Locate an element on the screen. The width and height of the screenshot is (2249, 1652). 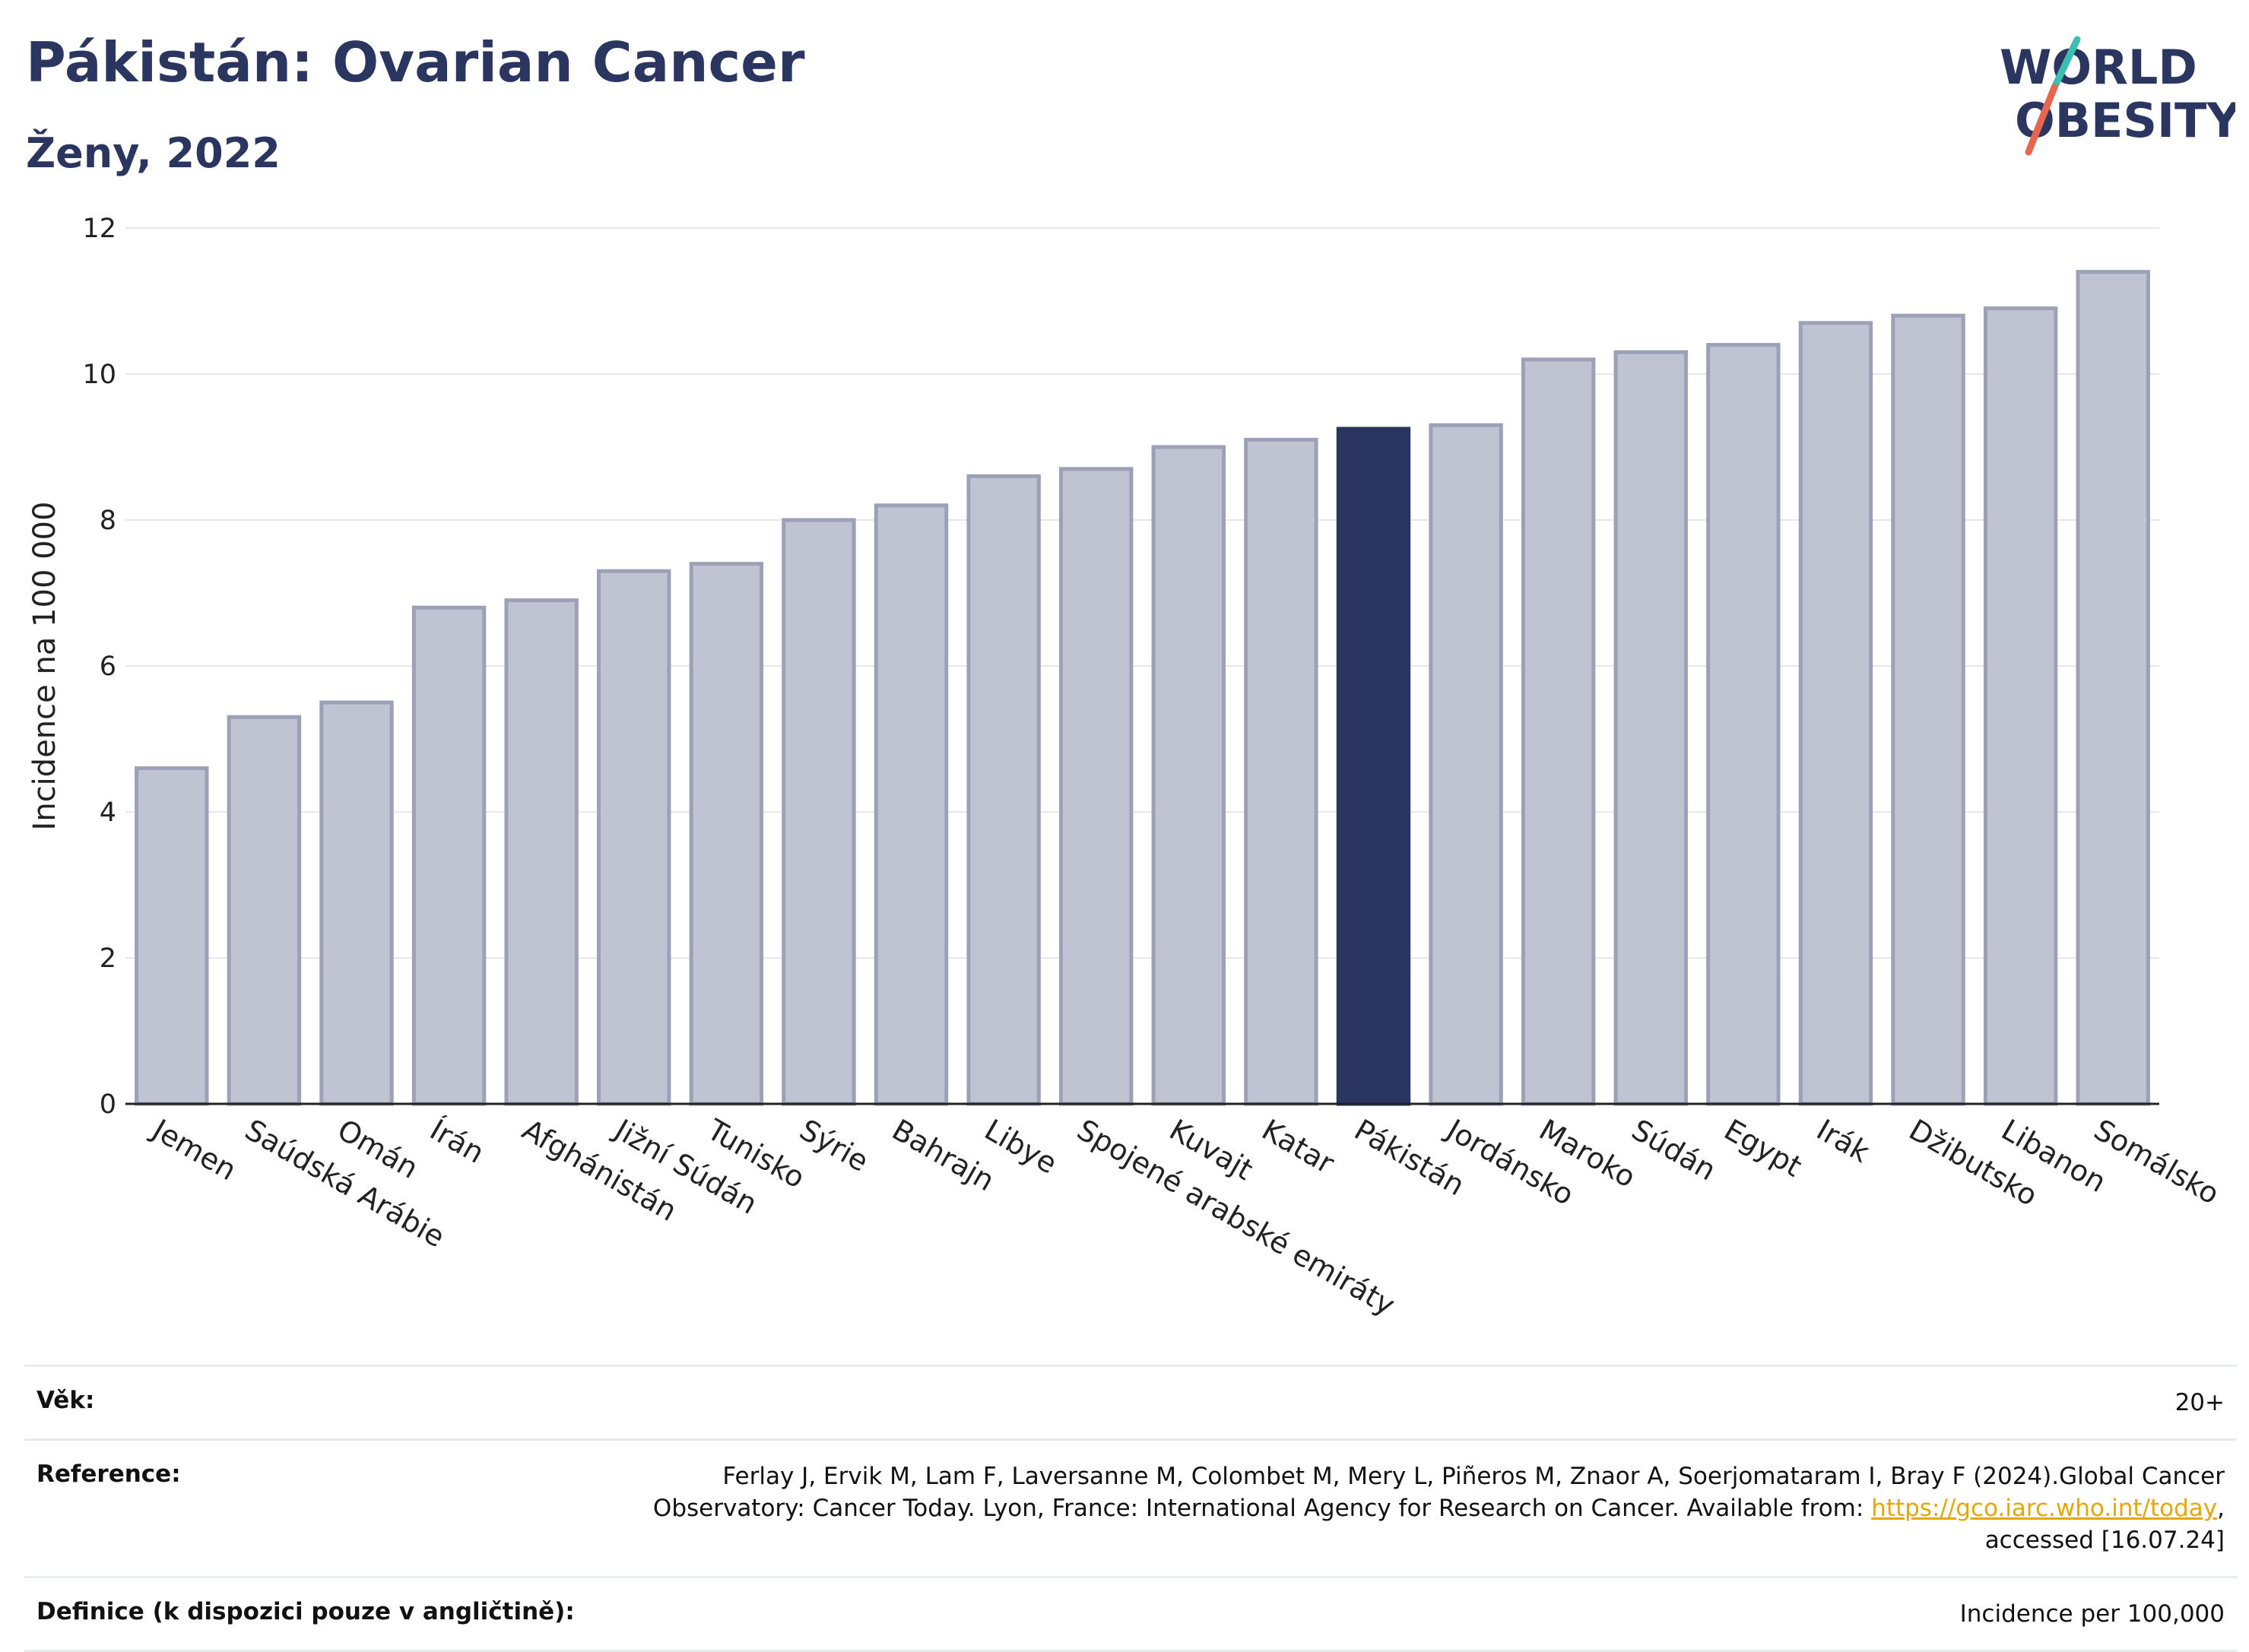
logo-accent-teal is located at coordinates (2066, 63).